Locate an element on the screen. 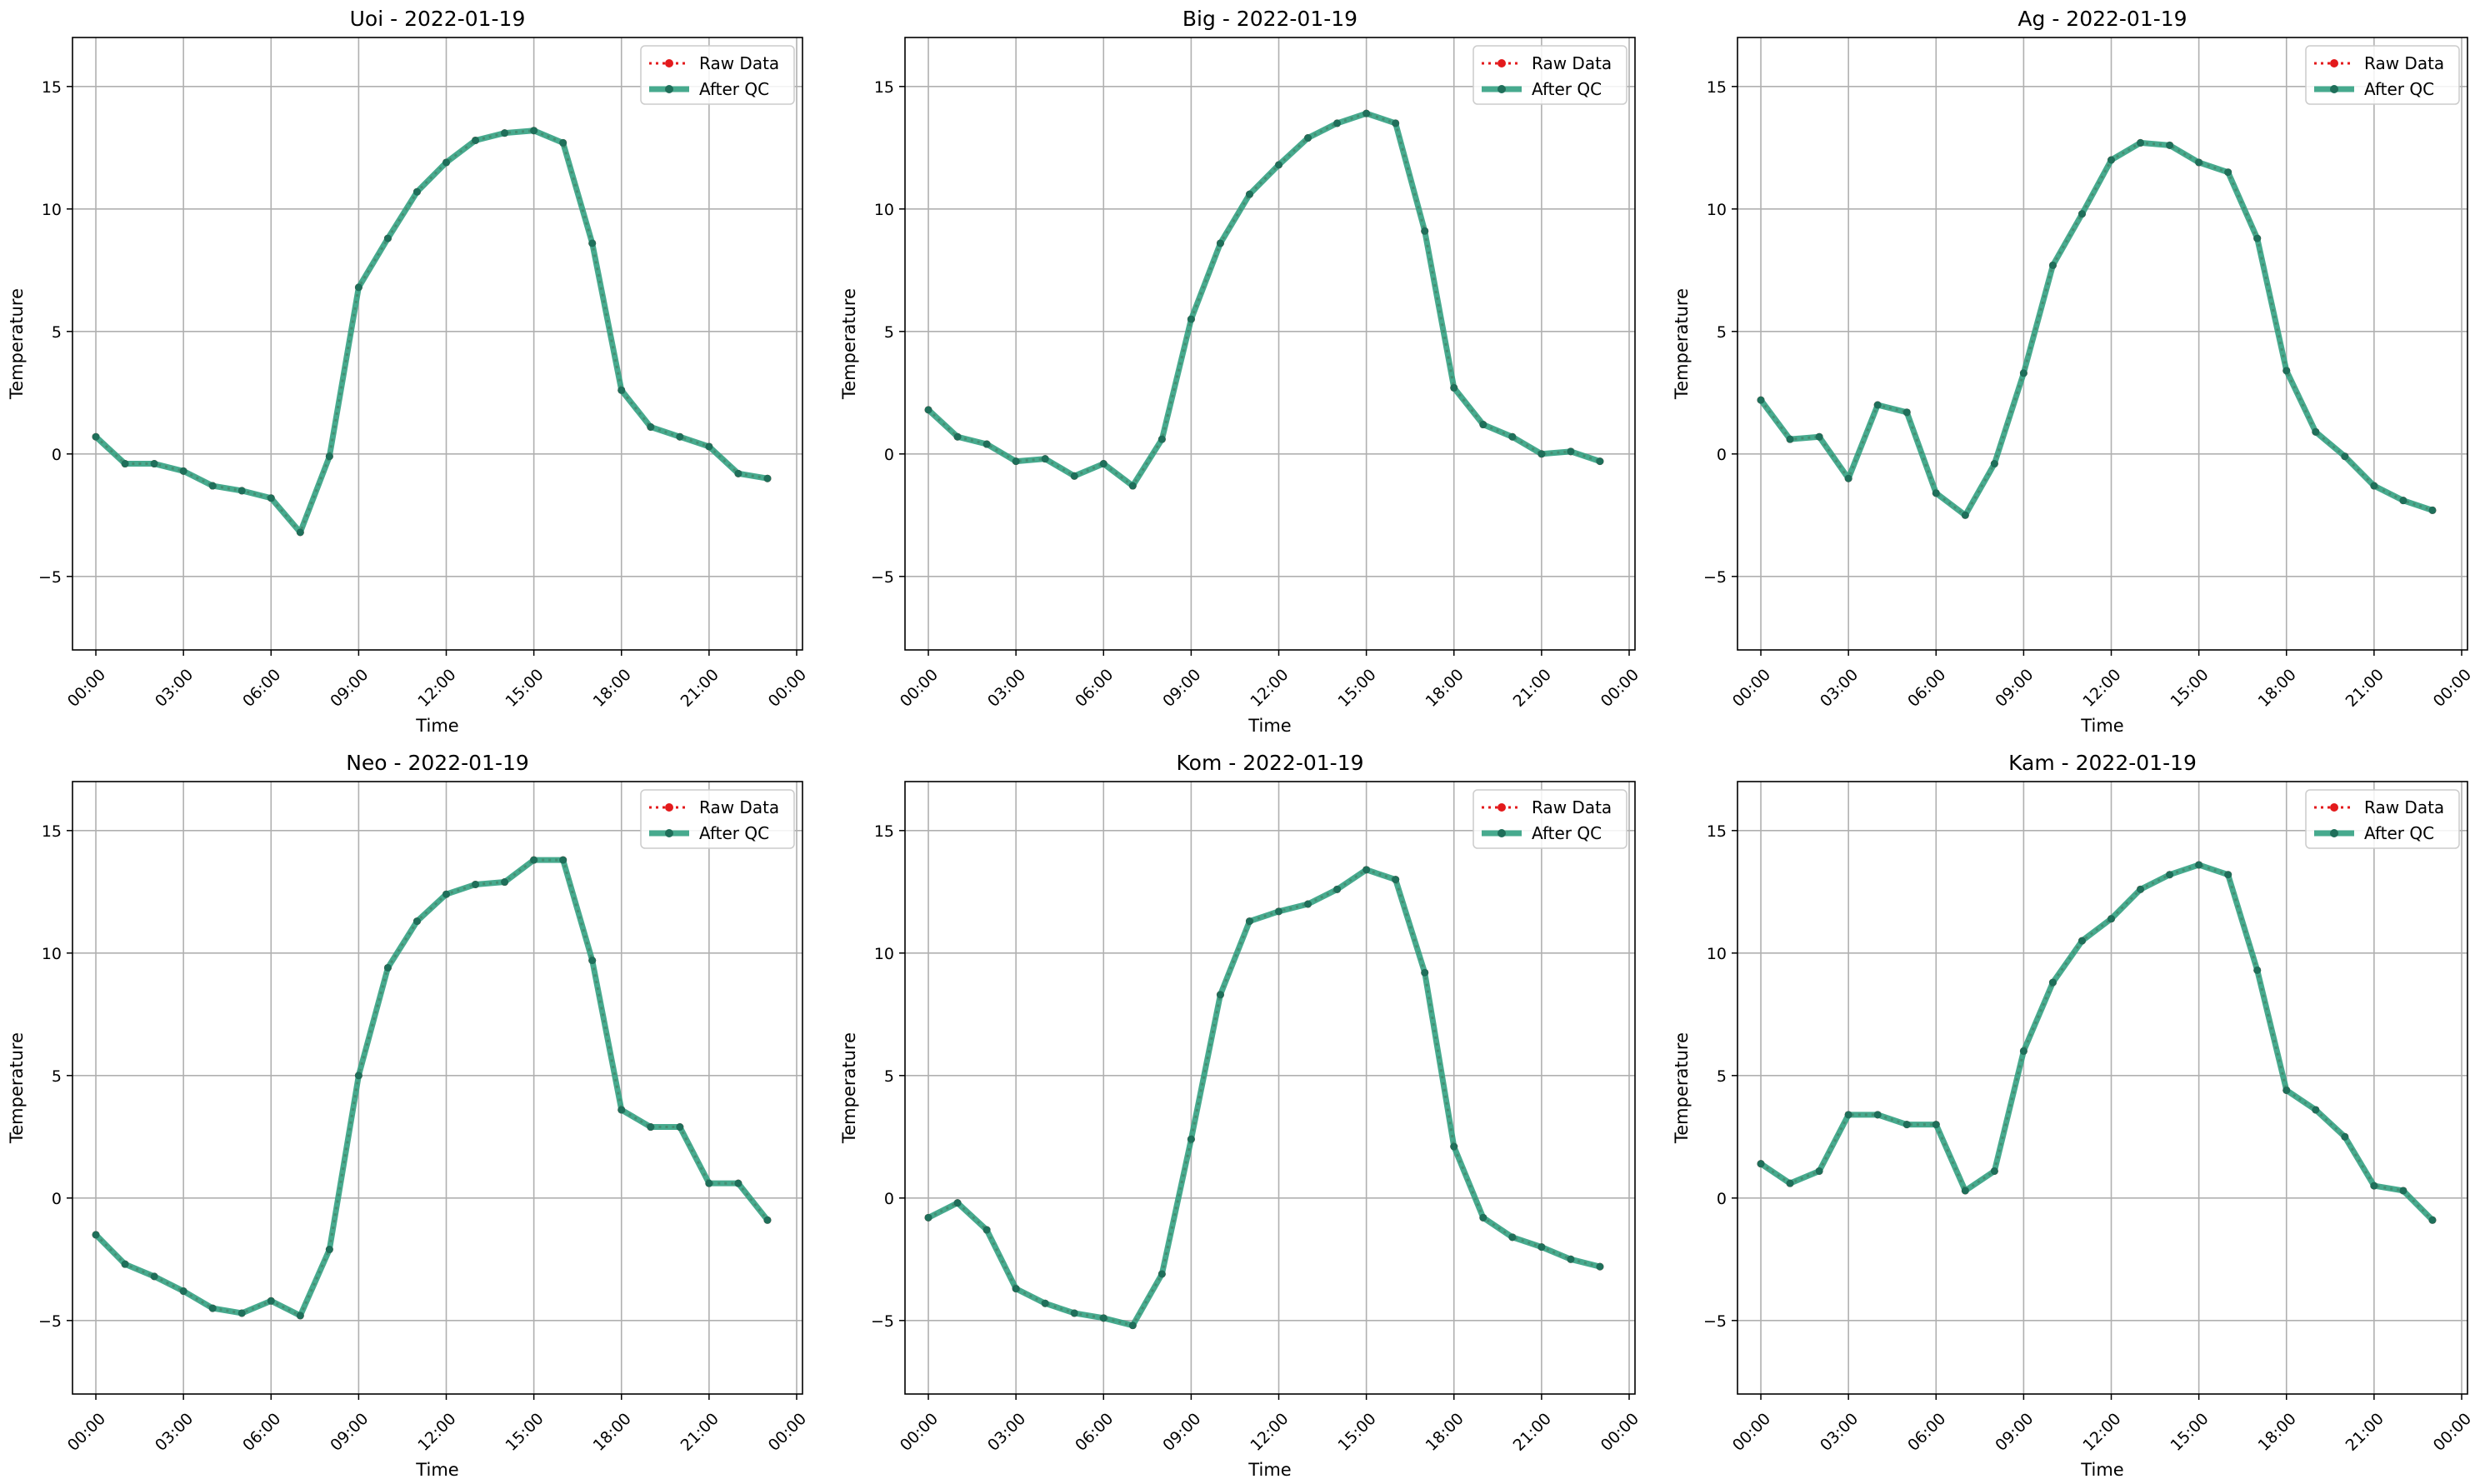 Image resolution: width=2485 pixels, height=1484 pixels. y-tick-label: 5 is located at coordinates (1722, 332).